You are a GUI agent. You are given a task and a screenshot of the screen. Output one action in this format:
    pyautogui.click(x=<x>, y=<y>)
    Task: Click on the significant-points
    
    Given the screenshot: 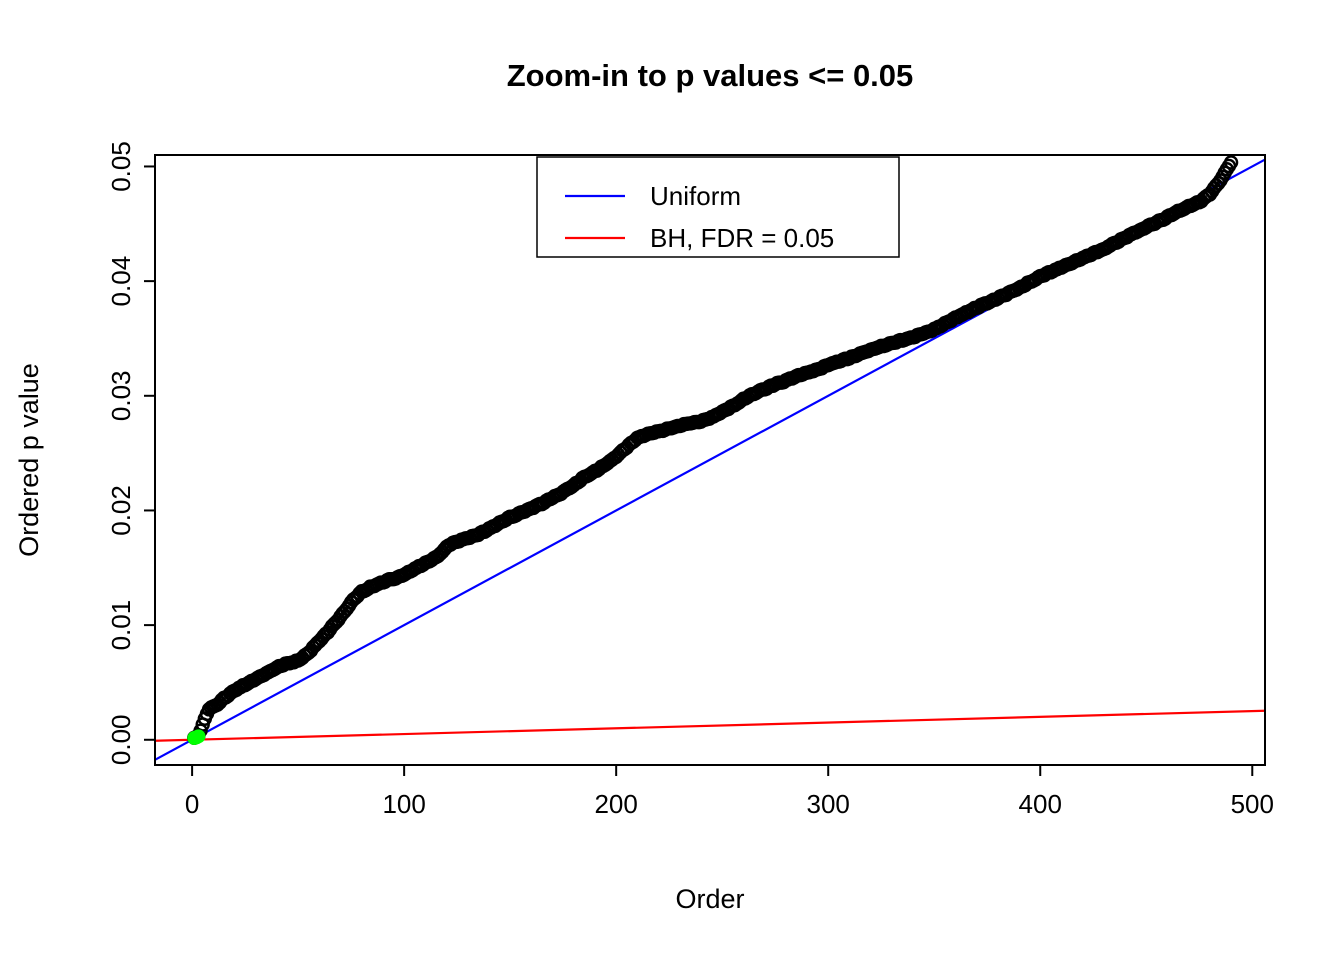 What is the action you would take?
    pyautogui.click(x=196, y=737)
    